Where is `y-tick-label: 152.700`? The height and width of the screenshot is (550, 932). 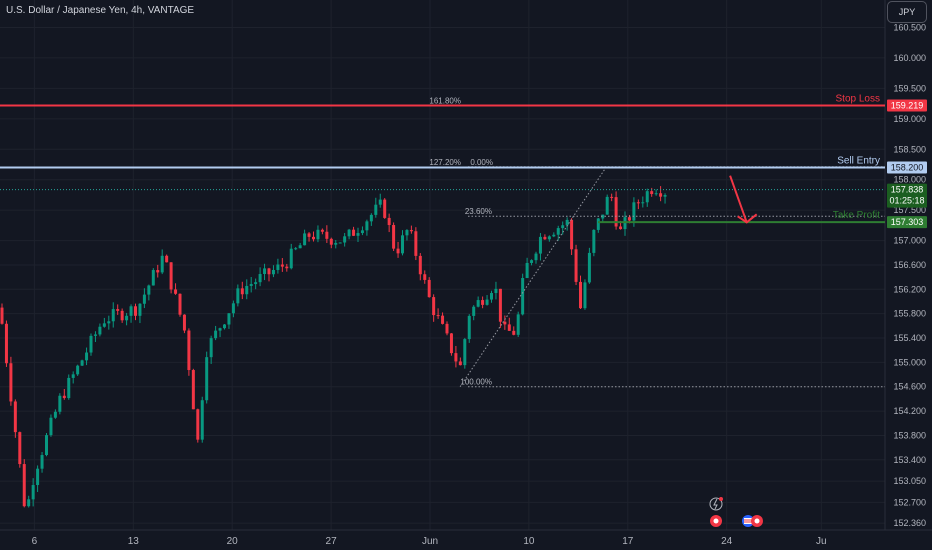
y-tick-label: 152.700 is located at coordinates (909, 502).